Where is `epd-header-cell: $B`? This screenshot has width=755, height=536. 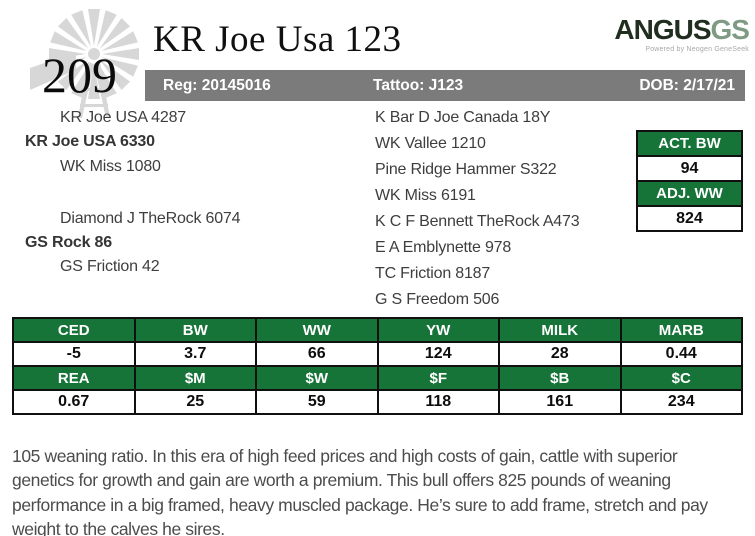 epd-header-cell: $B is located at coordinates (560, 378).